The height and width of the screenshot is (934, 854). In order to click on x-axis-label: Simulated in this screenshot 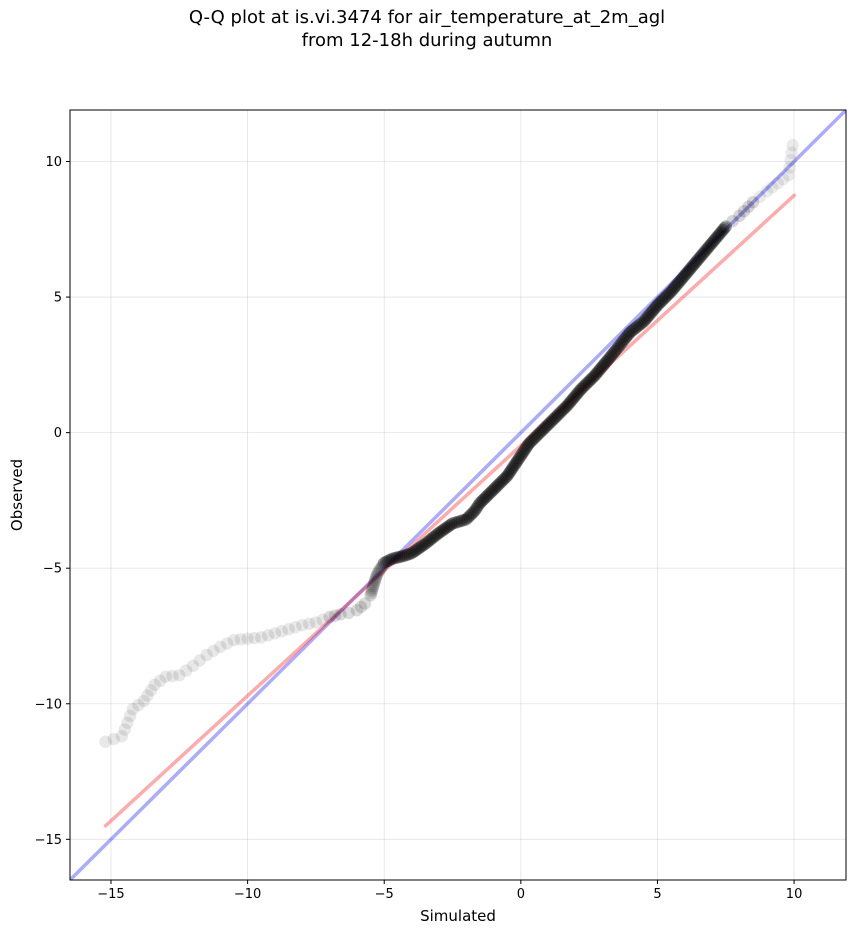, I will do `click(458, 916)`.